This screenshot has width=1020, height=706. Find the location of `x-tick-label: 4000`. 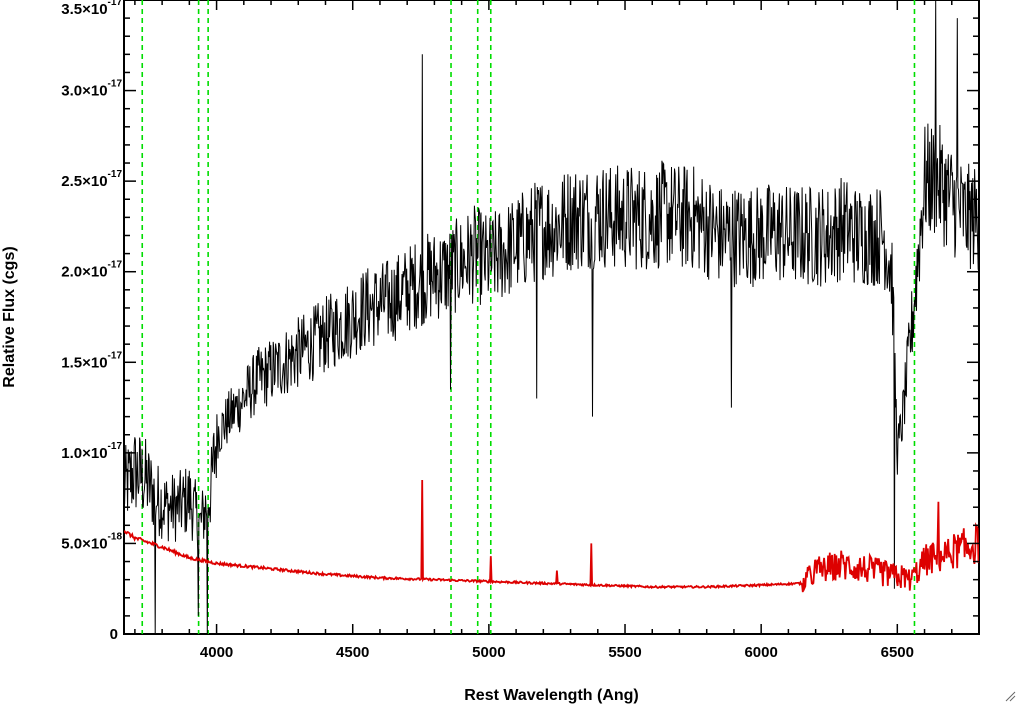

x-tick-label: 4000 is located at coordinates (216, 652).